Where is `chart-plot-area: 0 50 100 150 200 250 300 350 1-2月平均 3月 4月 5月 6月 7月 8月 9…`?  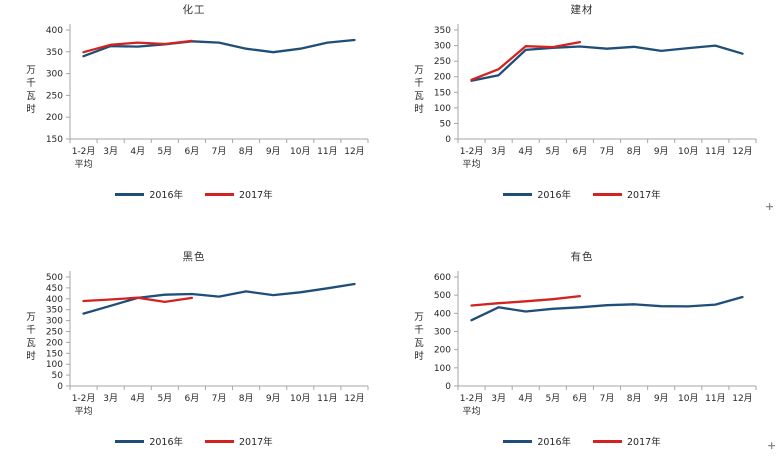
chart-plot-area: 0 50 100 150 200 250 300 350 1-2月平均 3月 4月 5月 6月 7月 8月 9… is located at coordinates (585, 97).